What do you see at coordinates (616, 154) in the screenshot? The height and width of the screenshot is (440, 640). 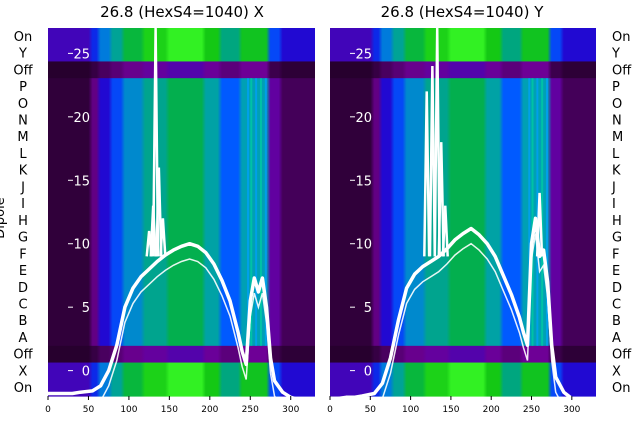 I see `row-label: L` at bounding box center [616, 154].